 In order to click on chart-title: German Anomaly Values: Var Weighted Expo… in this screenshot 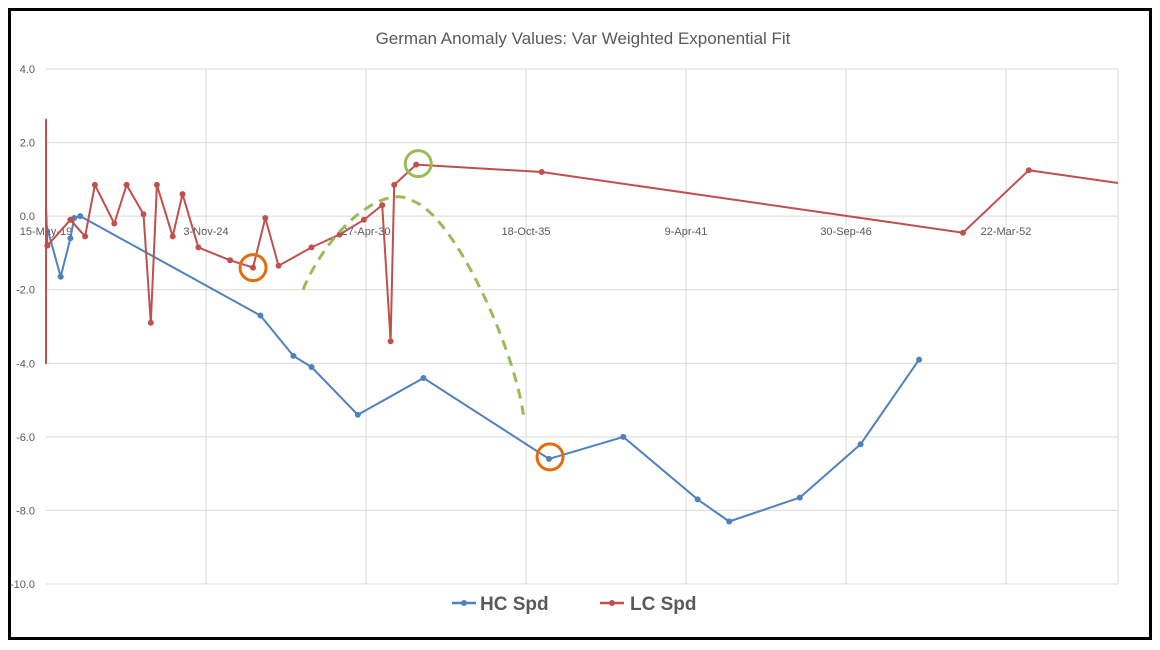, I will do `click(583, 38)`.